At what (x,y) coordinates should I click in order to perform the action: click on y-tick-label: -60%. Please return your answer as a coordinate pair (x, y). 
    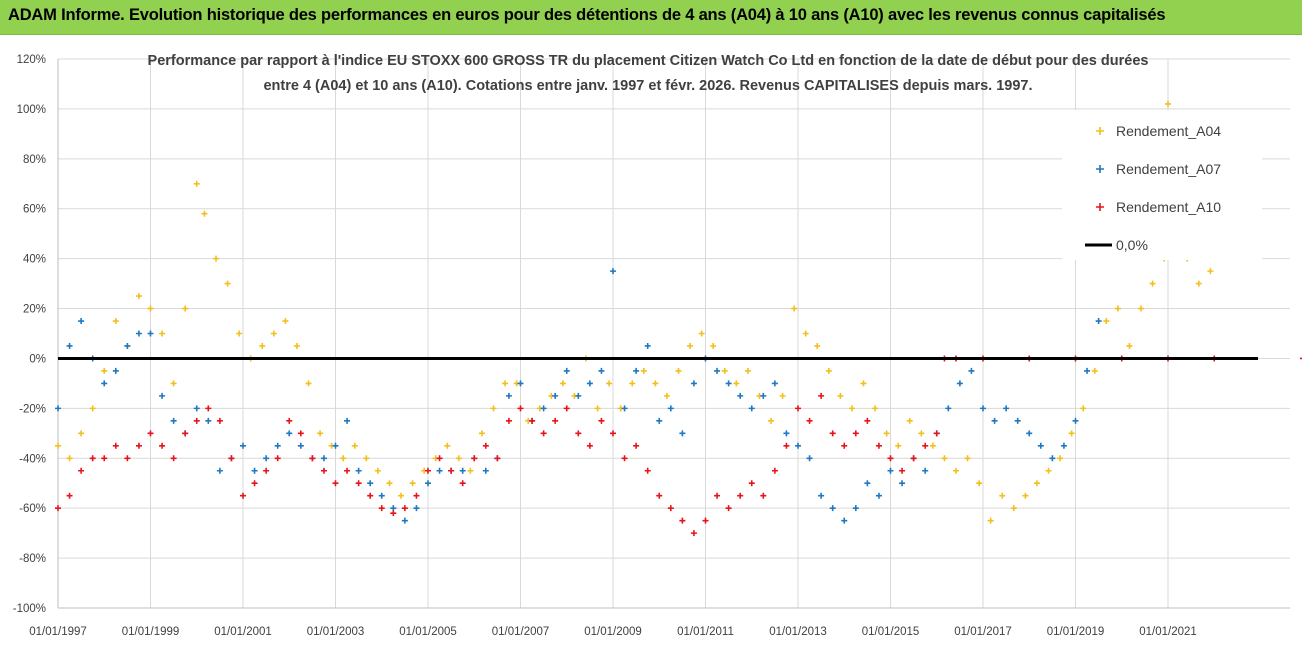
    Looking at the image, I should click on (32, 509).